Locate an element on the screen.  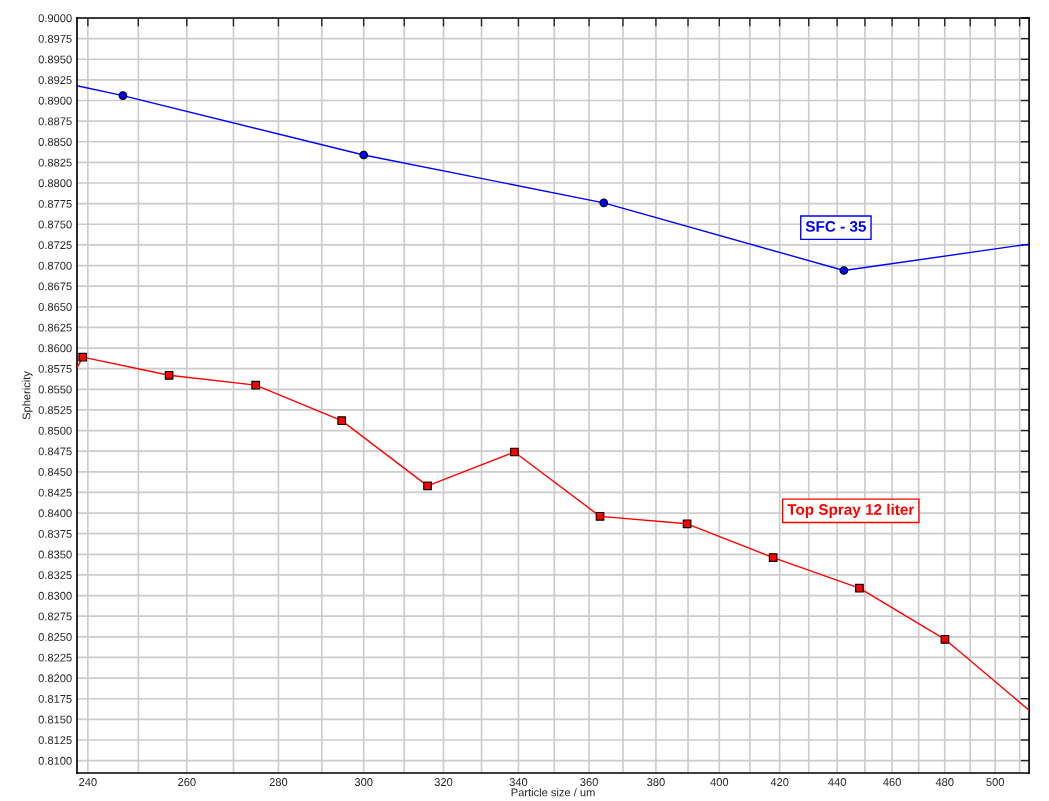
y-tick-label: 0.8325 is located at coordinates (55, 575).